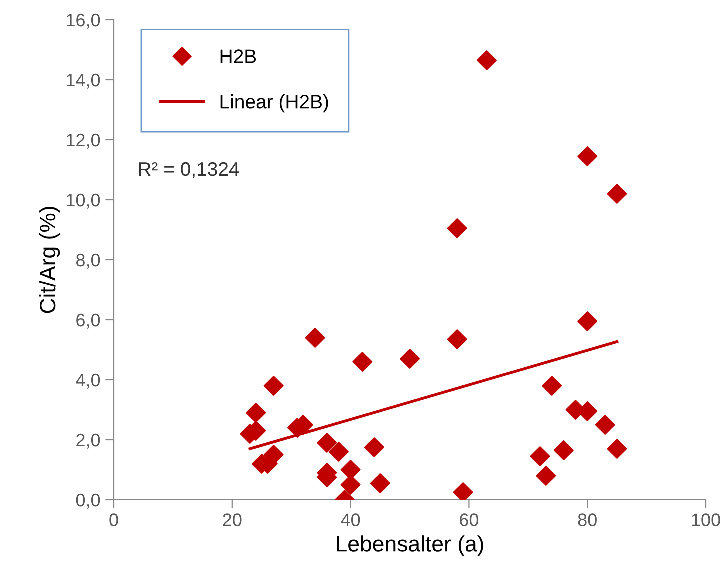 The image size is (728, 582). I want to click on x-axis-title: Lebensalter (a), so click(410, 546).